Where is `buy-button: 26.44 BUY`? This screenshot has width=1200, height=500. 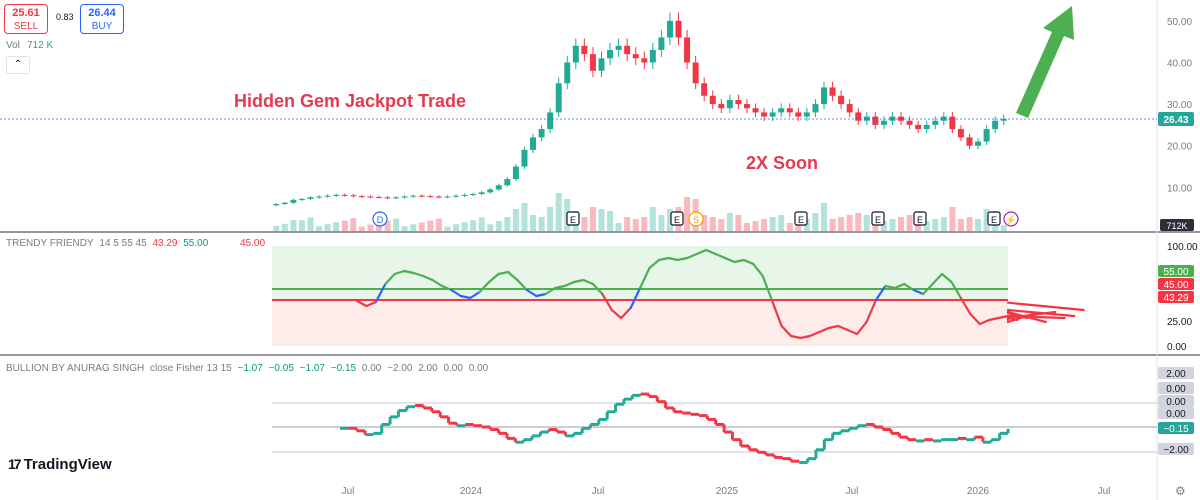 buy-button: 26.44 BUY is located at coordinates (102, 19).